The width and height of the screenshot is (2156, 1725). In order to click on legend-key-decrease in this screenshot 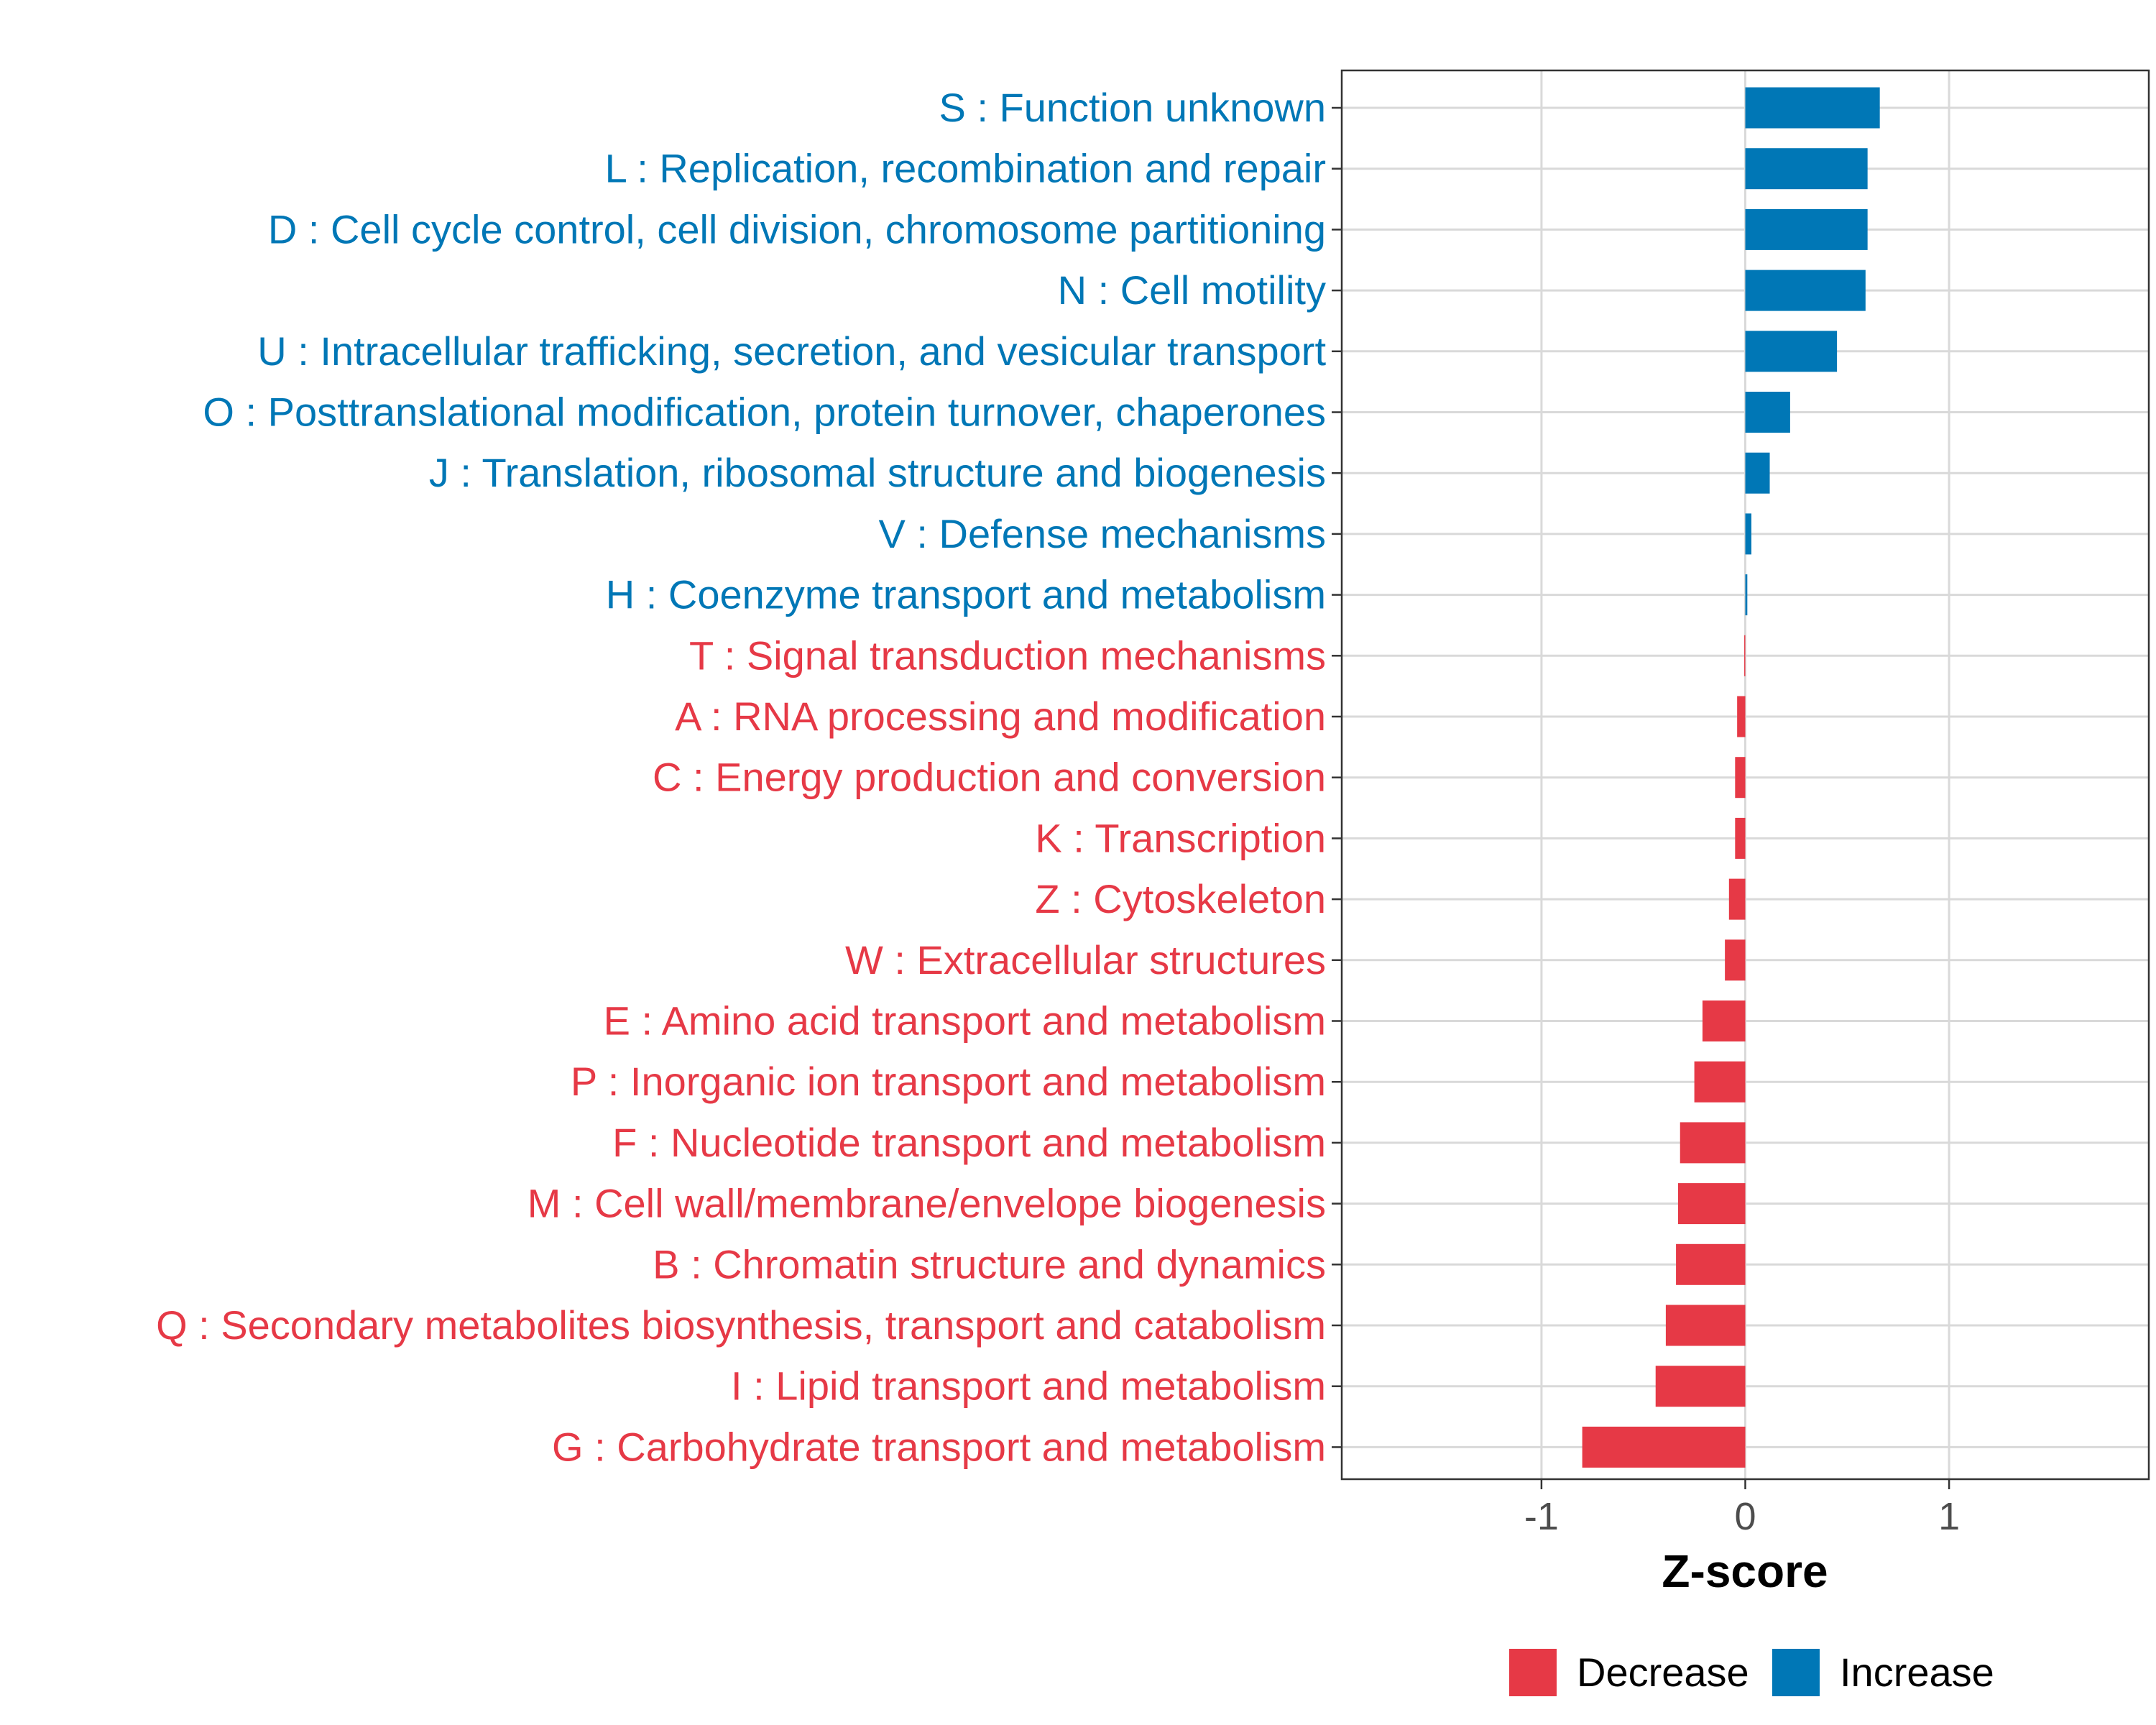, I will do `click(1533, 1672)`.